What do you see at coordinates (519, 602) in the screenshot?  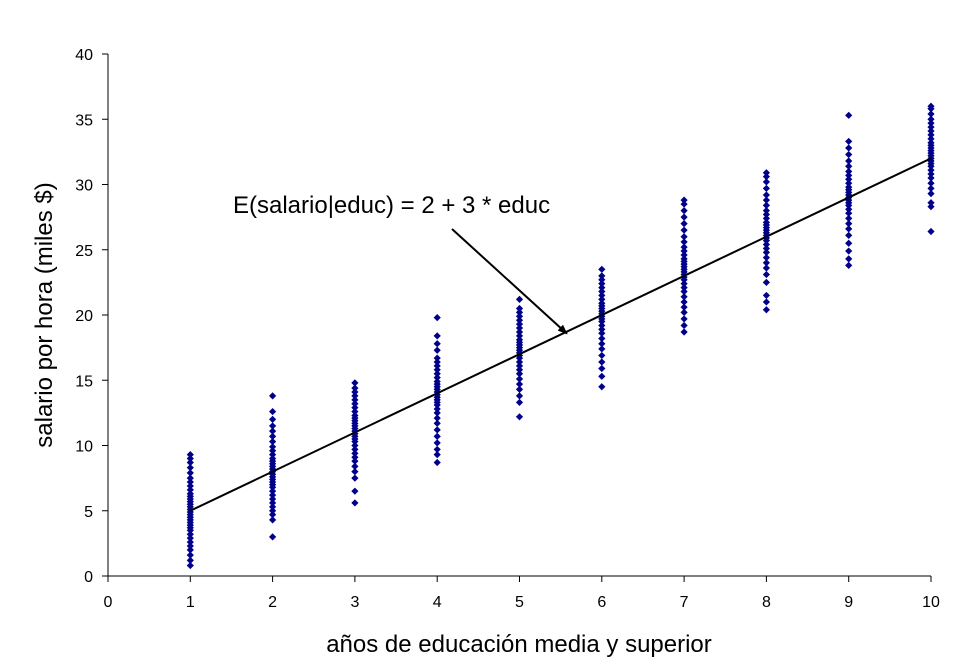 I see `x-tick-label: 5` at bounding box center [519, 602].